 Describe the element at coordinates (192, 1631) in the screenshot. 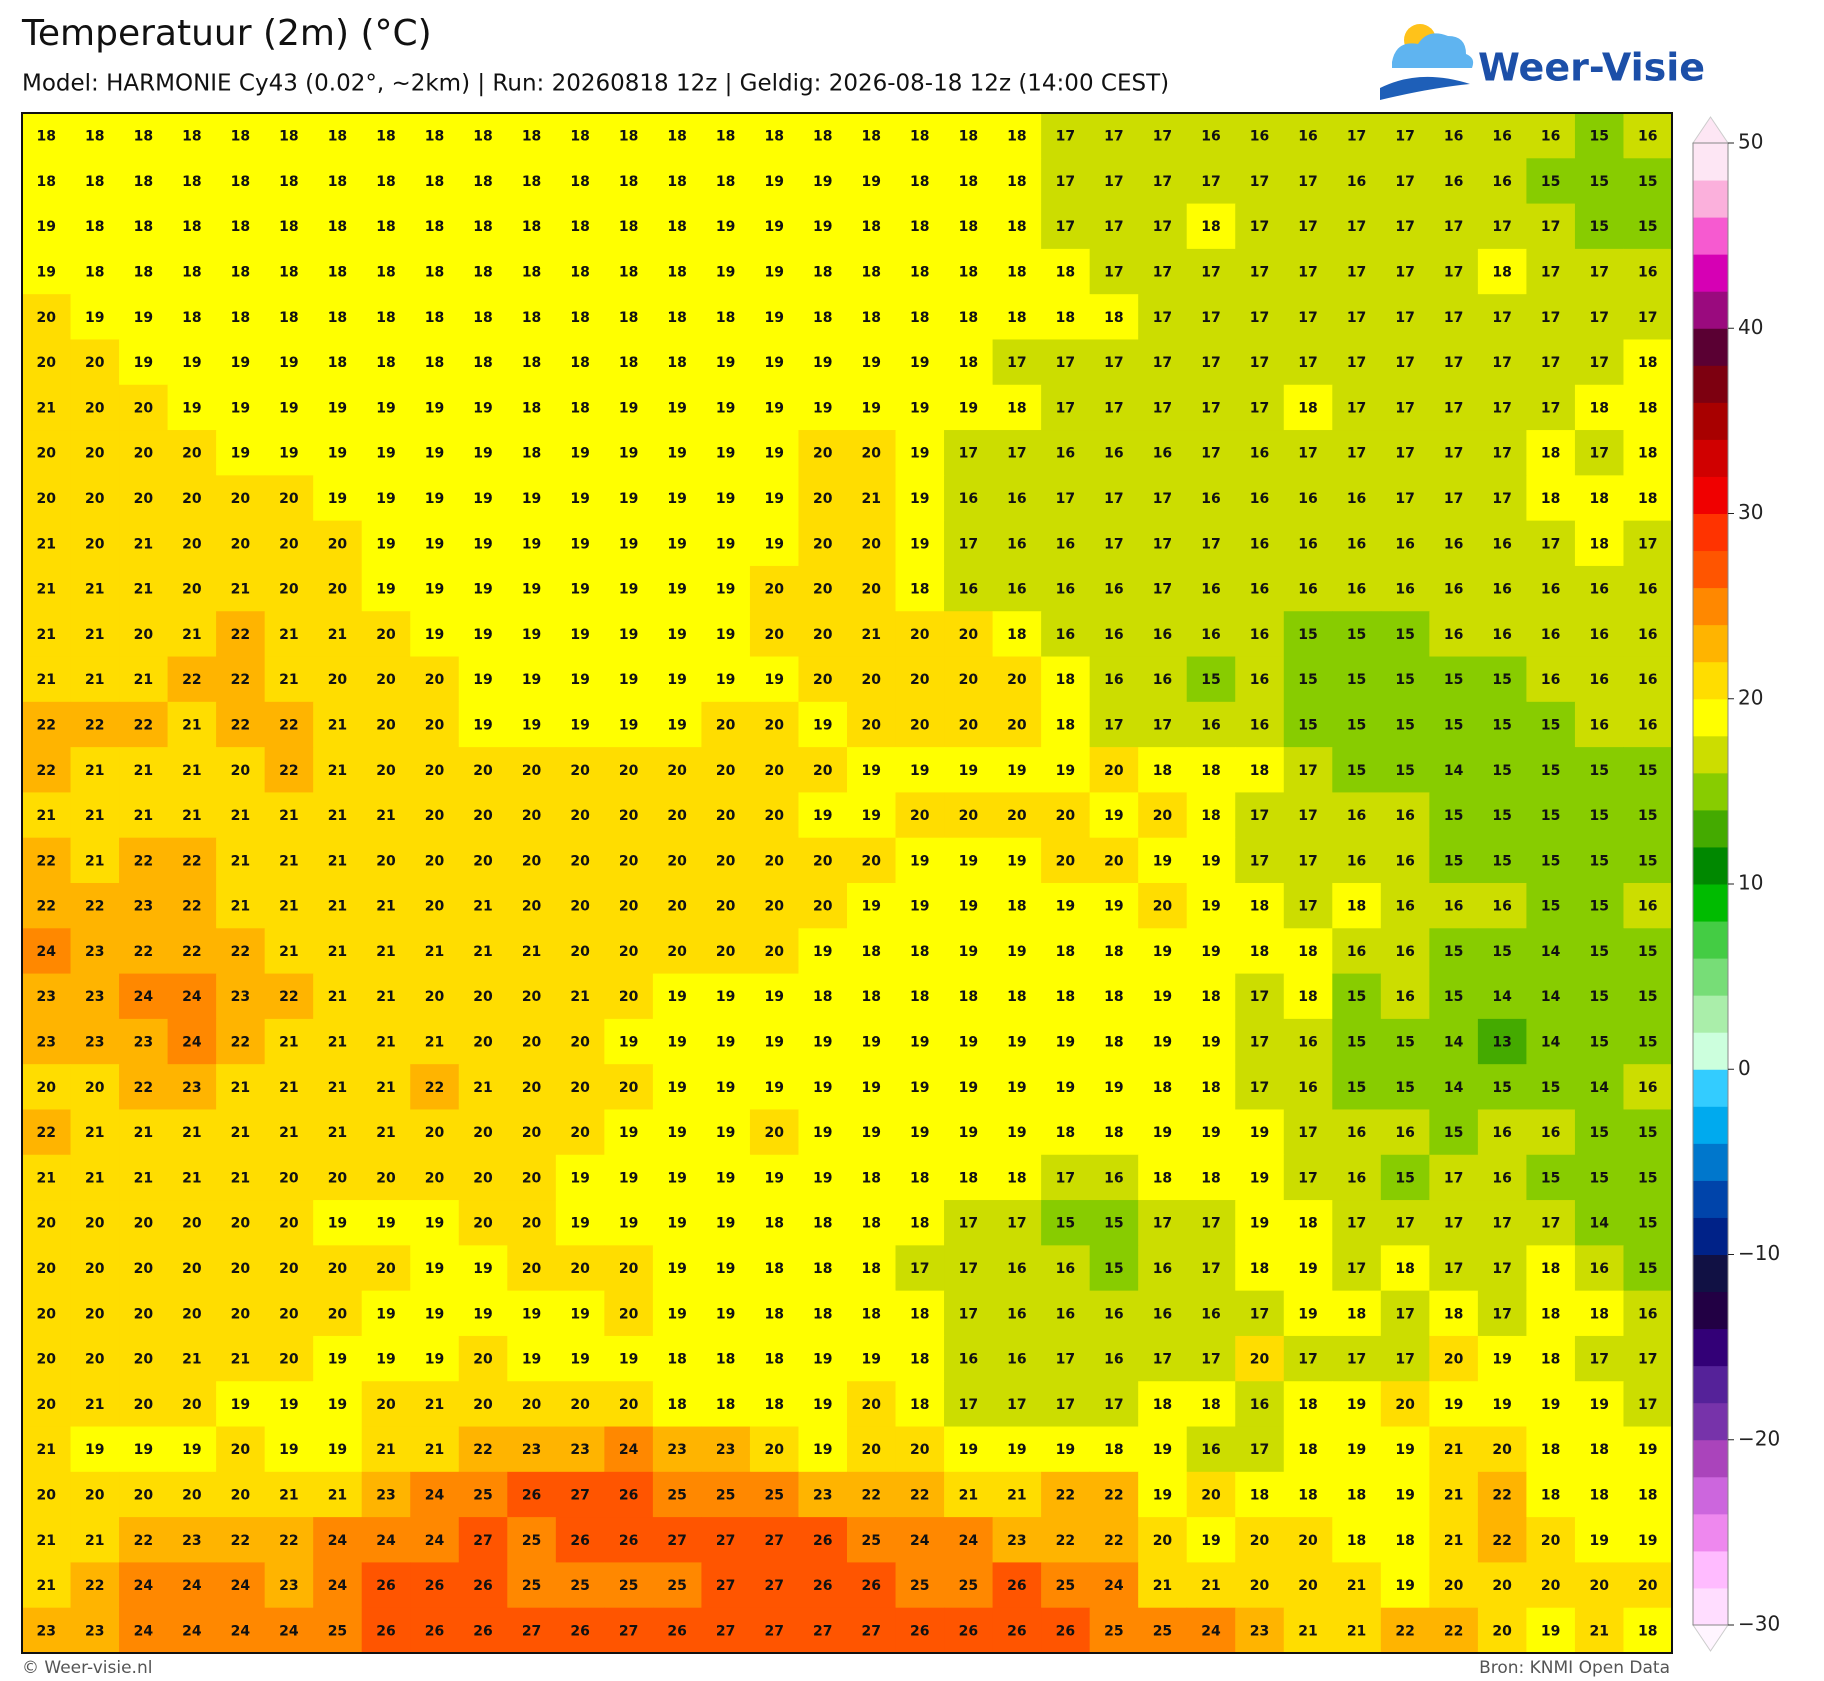

I see `temperature-label: 24` at that location.